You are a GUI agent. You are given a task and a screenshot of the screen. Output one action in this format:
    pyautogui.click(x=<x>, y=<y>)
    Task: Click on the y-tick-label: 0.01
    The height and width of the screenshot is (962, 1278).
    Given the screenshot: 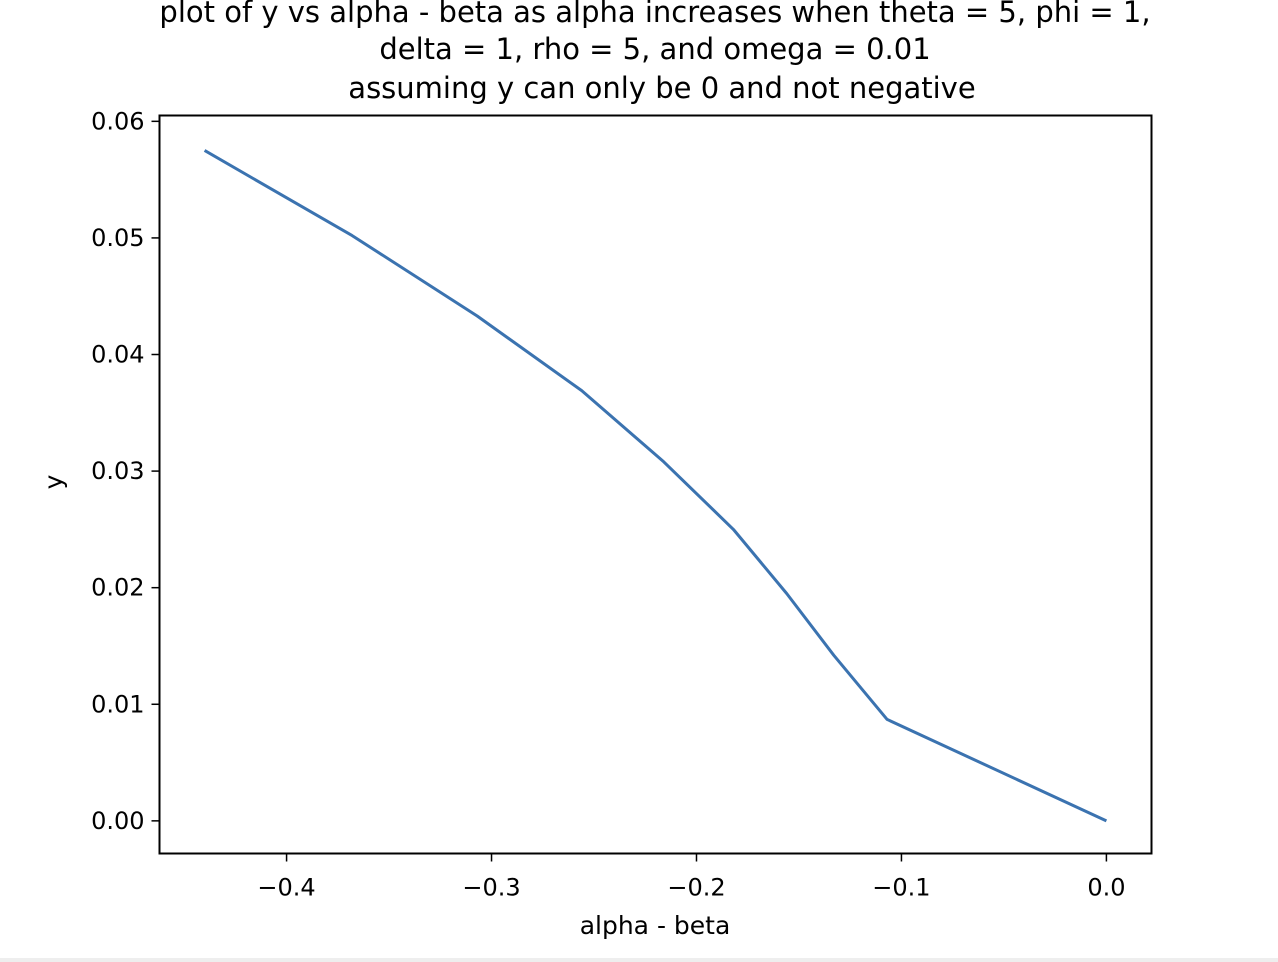 What is the action you would take?
    pyautogui.click(x=117, y=704)
    